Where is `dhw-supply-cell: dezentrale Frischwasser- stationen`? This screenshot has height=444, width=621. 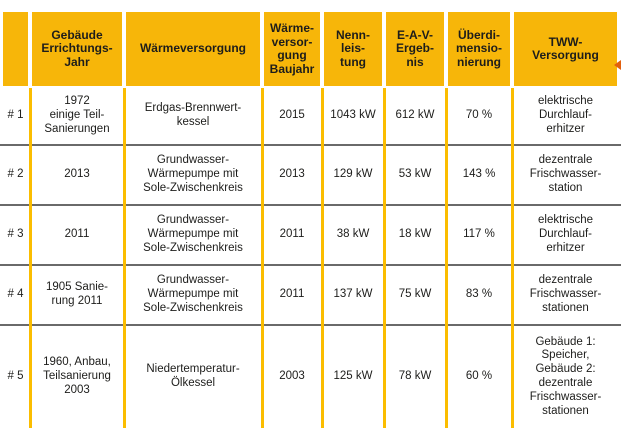 dhw-supply-cell: dezentrale Frischwasser- stationen is located at coordinates (565, 294).